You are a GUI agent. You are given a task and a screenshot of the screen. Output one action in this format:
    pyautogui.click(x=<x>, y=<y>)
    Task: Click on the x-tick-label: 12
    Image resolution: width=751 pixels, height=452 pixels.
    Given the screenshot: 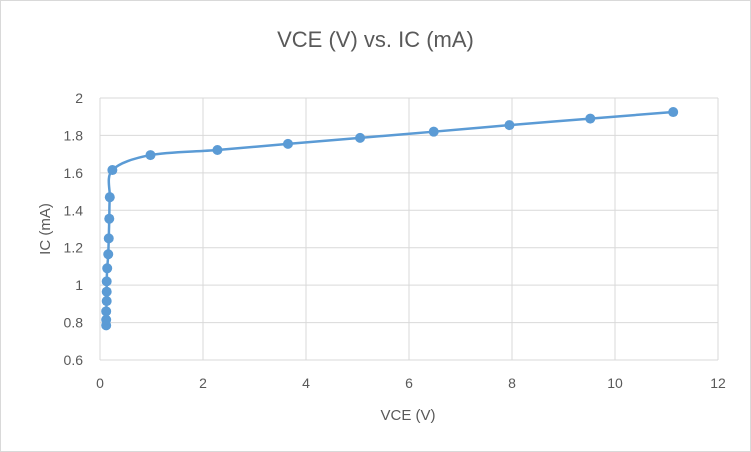 What is the action you would take?
    pyautogui.click(x=718, y=383)
    